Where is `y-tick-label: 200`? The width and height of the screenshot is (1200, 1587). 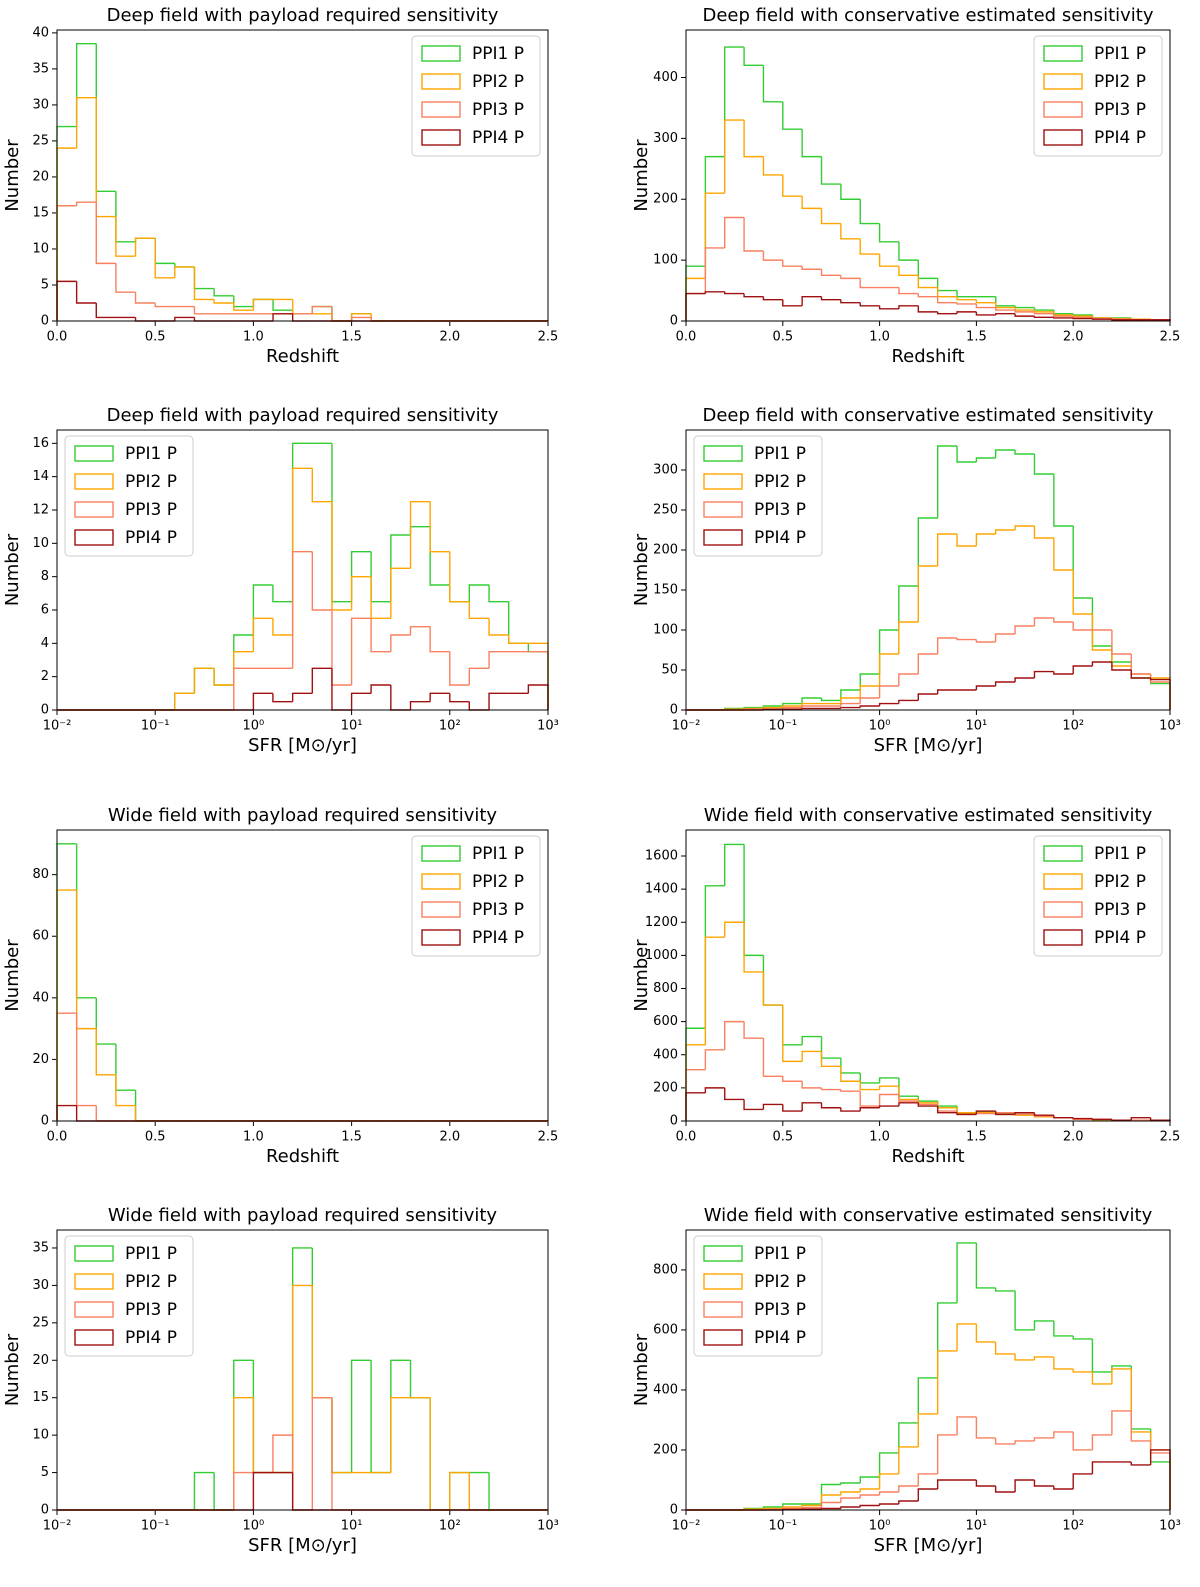 y-tick-label: 200 is located at coordinates (665, 550).